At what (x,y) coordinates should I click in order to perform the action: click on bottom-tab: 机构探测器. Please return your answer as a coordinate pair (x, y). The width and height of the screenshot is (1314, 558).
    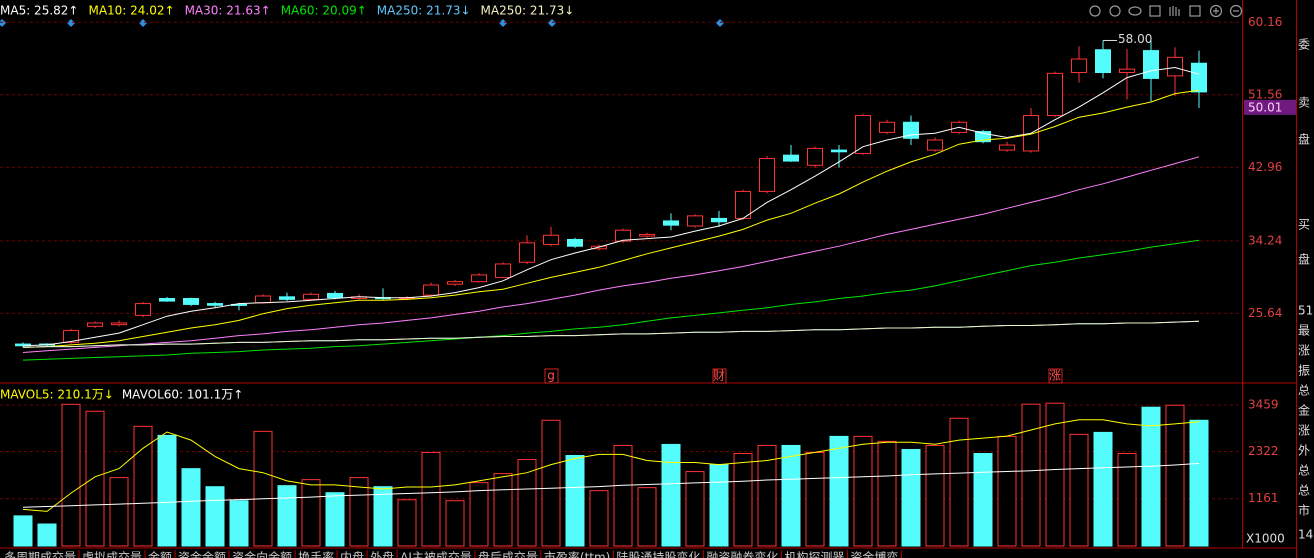
    Looking at the image, I should click on (814, 554).